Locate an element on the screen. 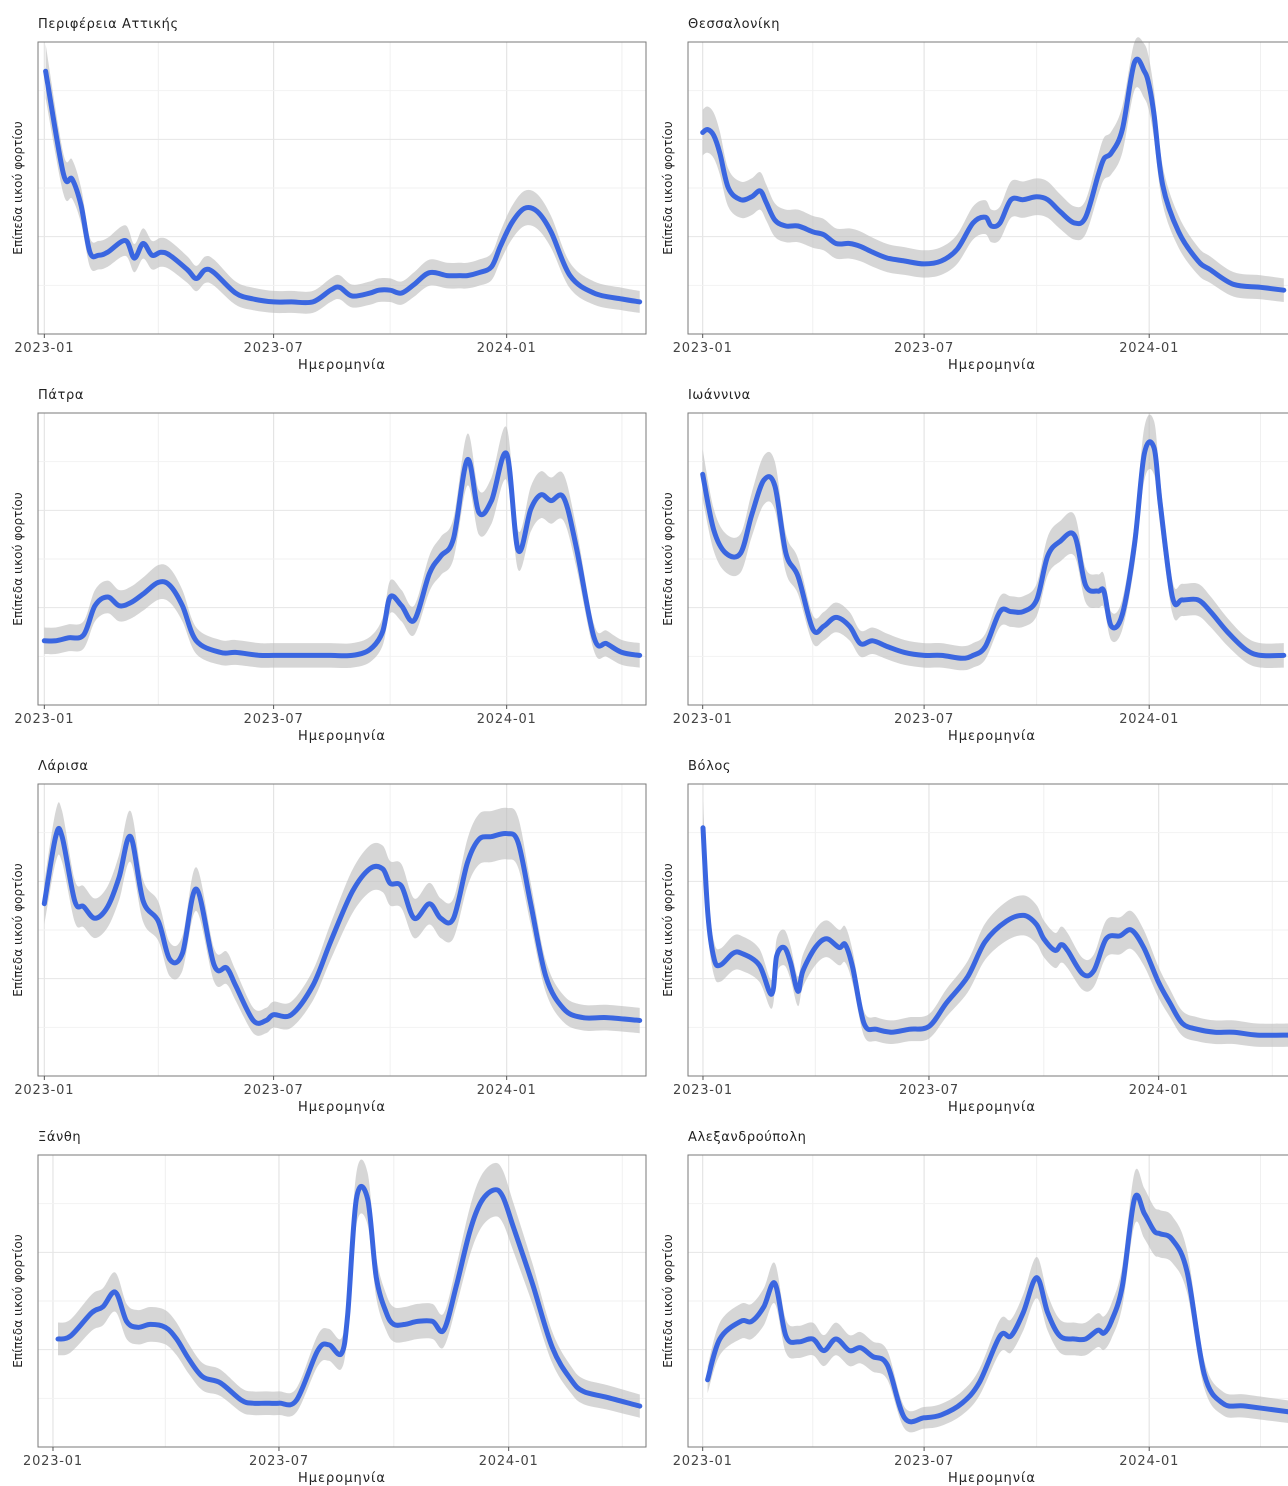  panel-title: Περιφέρεια Αττικής is located at coordinates (108, 24).